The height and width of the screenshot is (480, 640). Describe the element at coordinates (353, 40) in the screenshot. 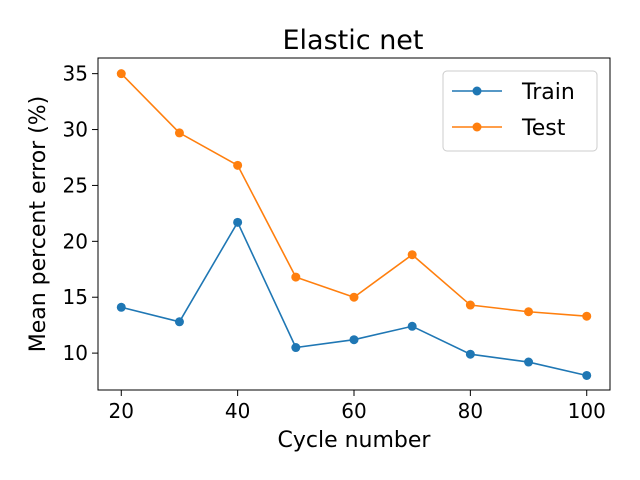

I see `chart-title: Elastic net` at that location.